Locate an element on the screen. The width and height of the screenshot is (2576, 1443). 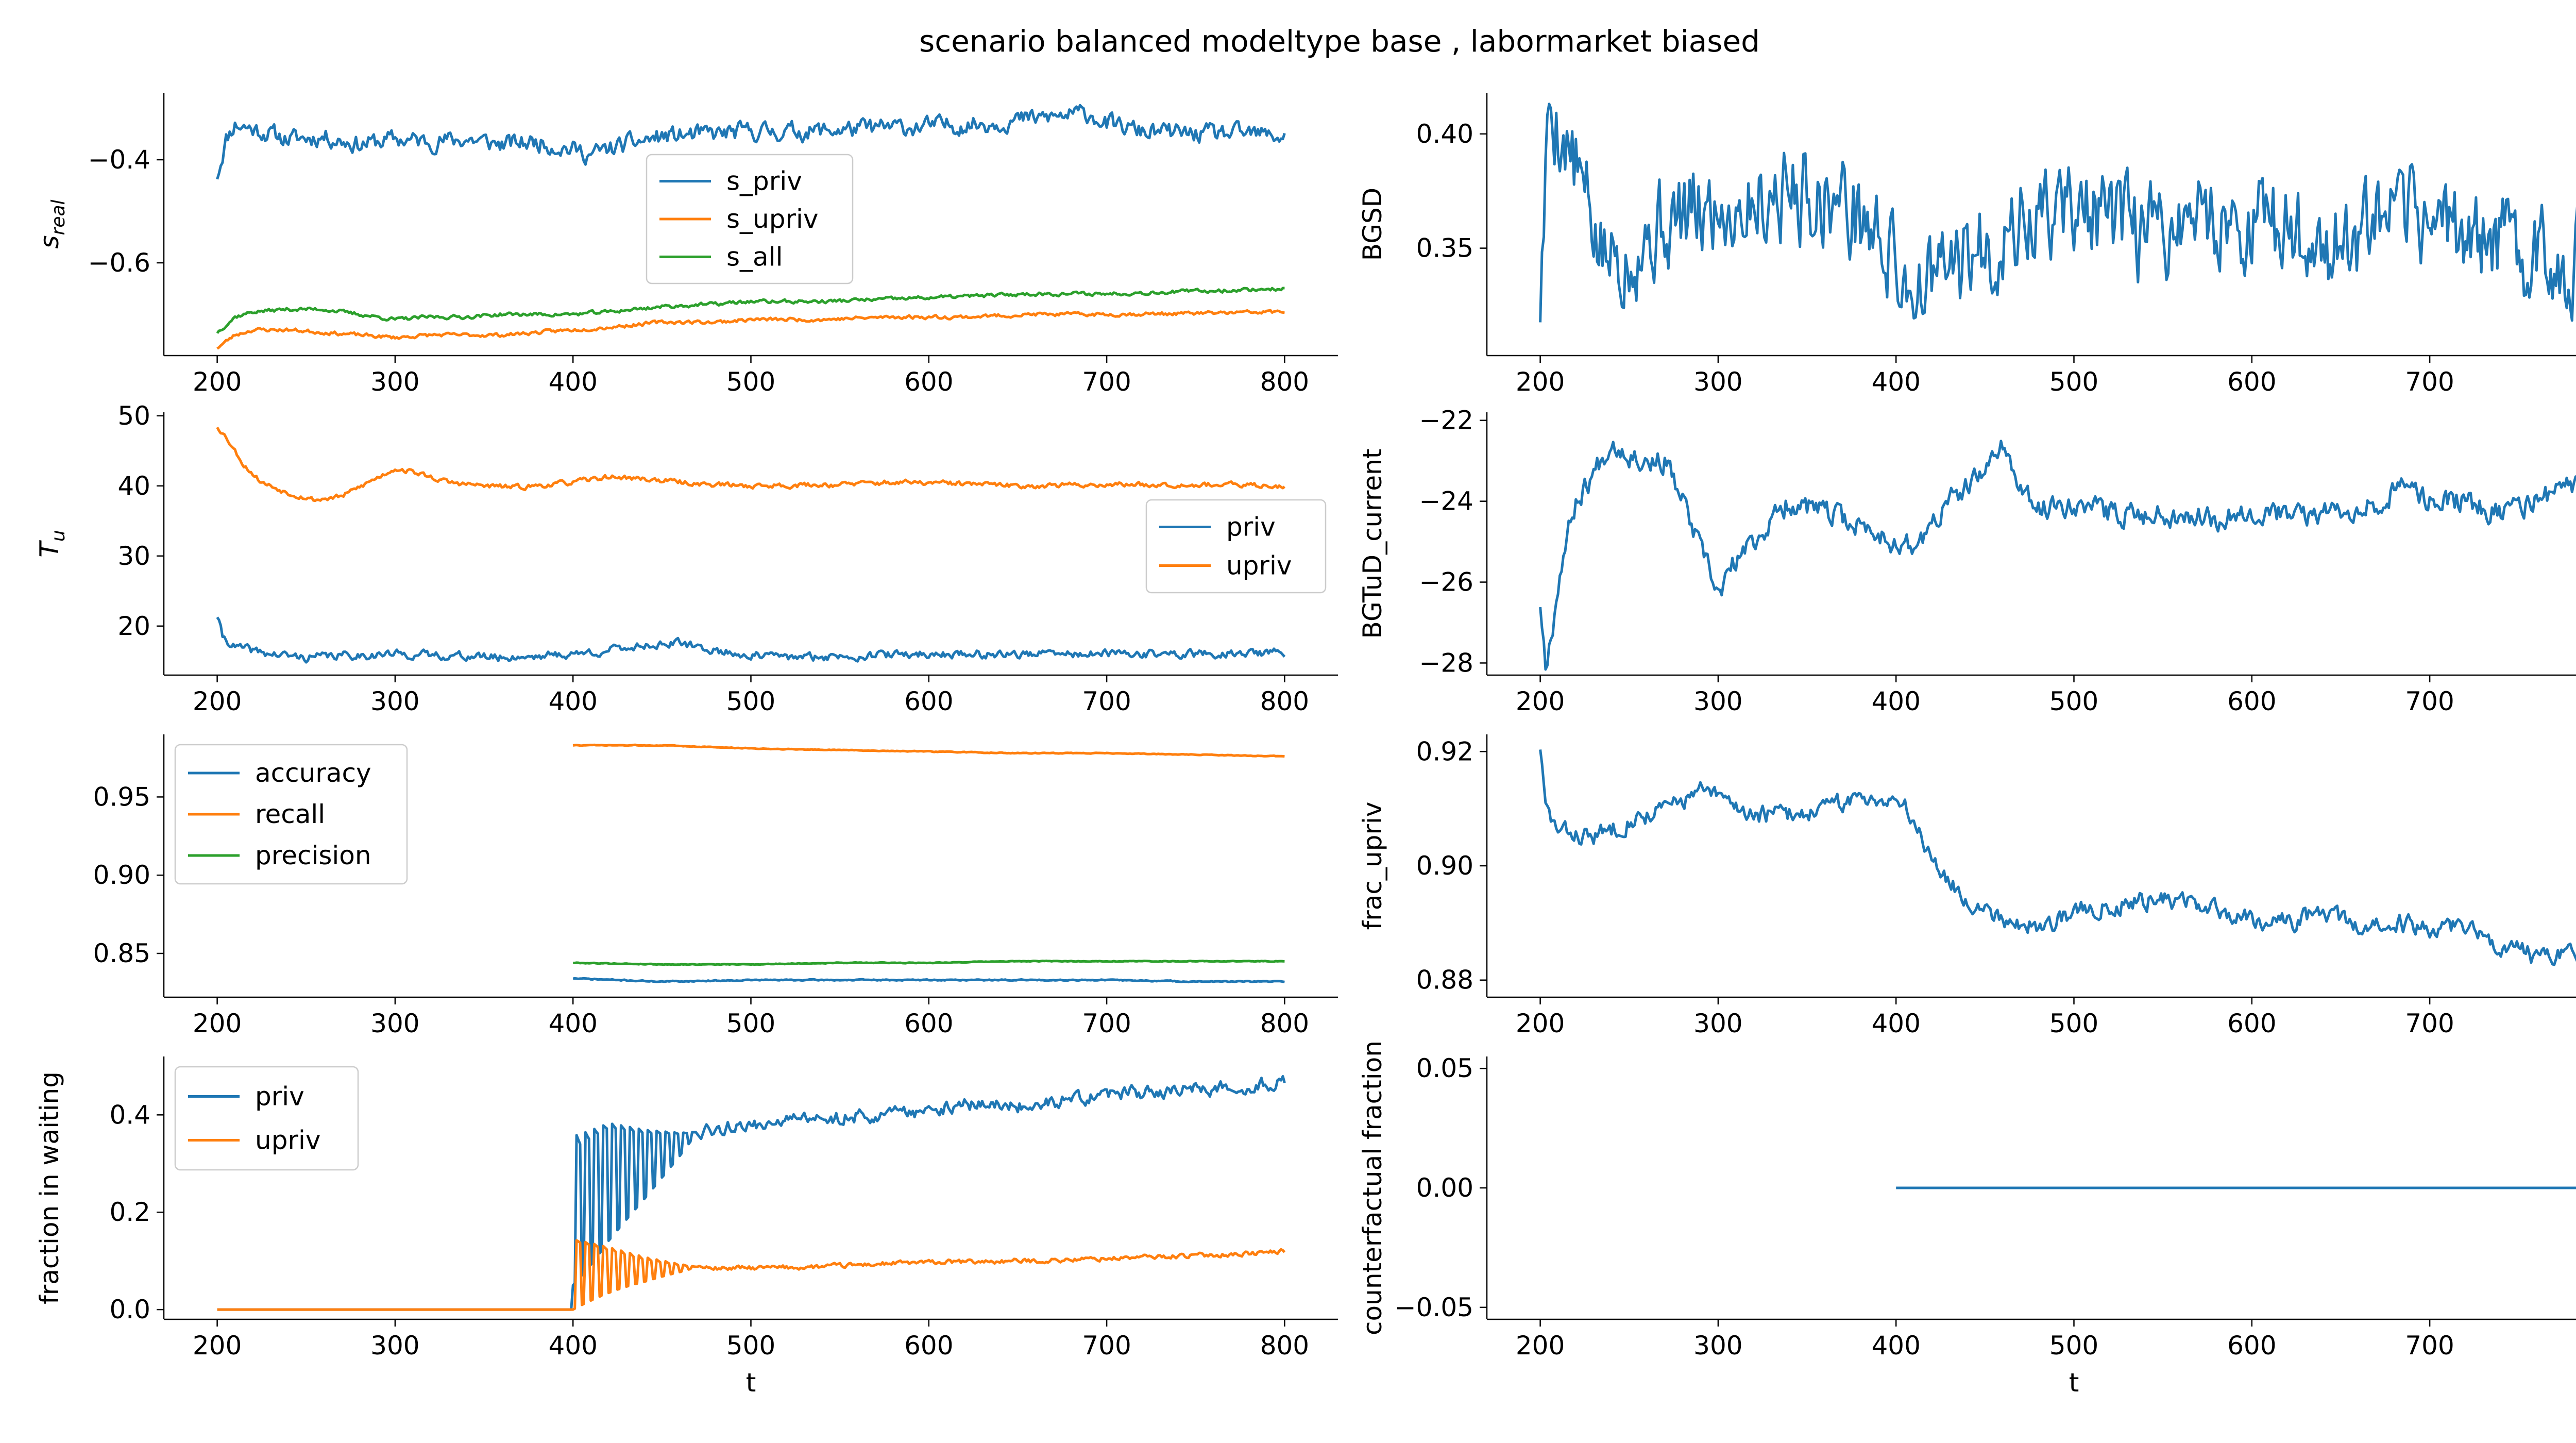
y-tick-label: 0.85 is located at coordinates (121, 953).